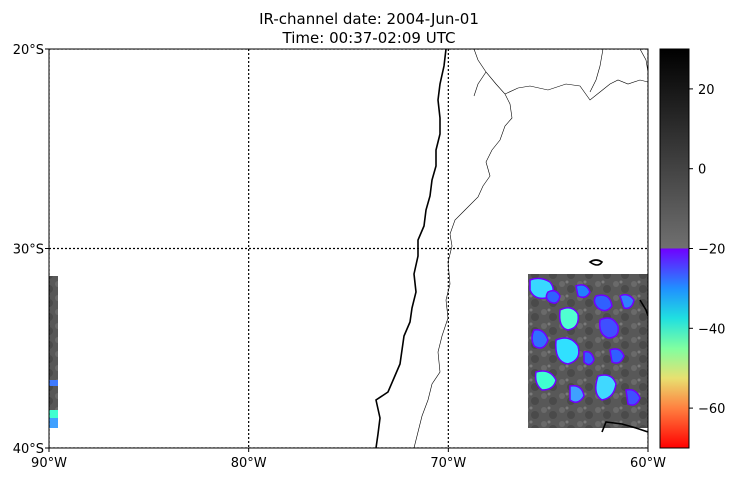 Image resolution: width=738 pixels, height=479 pixels. Describe the element at coordinates (706, 90) in the screenshot. I see `colorbar-tick-label: 20` at that location.